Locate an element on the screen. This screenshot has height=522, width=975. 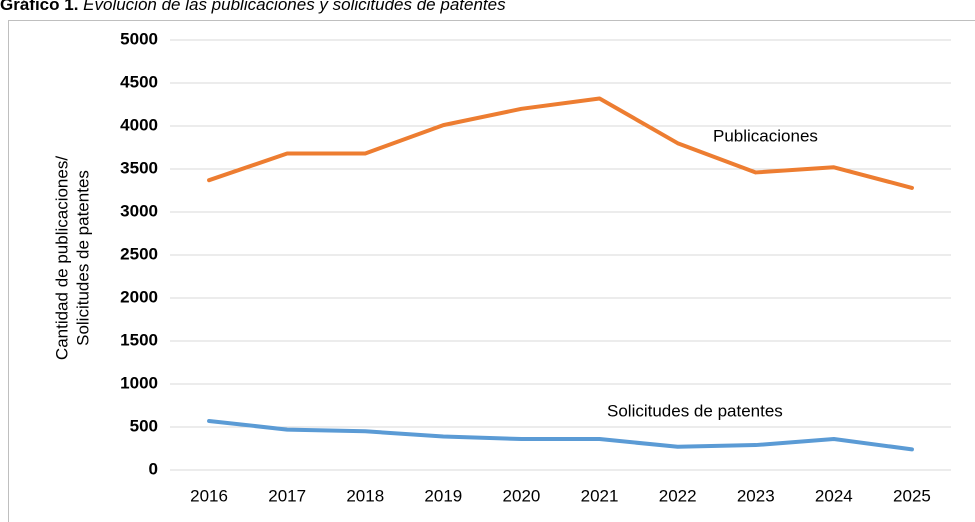
y-tick-label: 4500 is located at coordinates (139, 81).